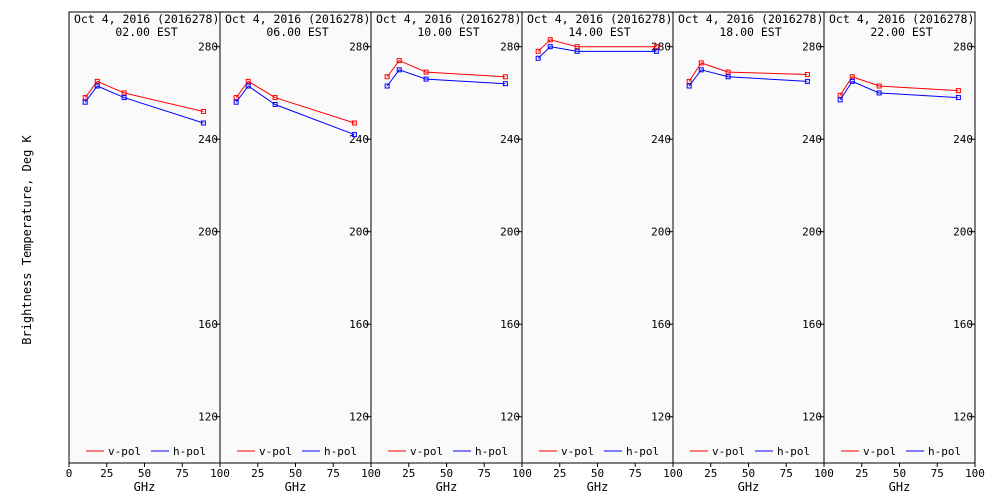 The width and height of the screenshot is (1000, 500). Describe the element at coordinates (812, 139) in the screenshot. I see `y-tick-label: 240` at that location.